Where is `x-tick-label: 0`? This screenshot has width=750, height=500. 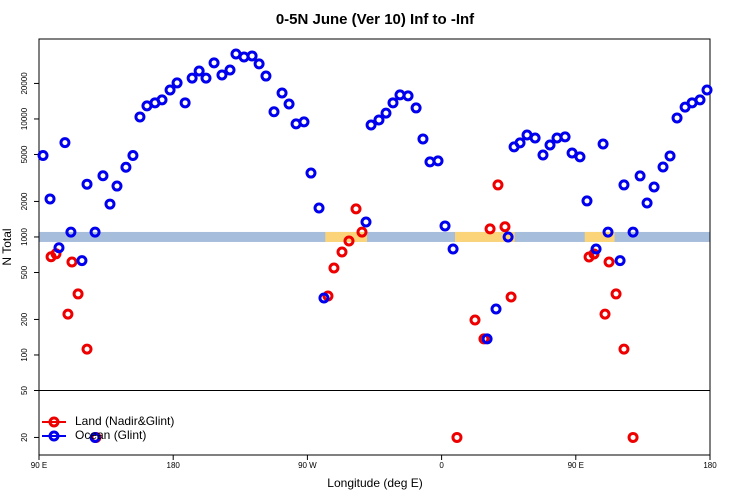
x-tick-label: 0 is located at coordinates (441, 465).